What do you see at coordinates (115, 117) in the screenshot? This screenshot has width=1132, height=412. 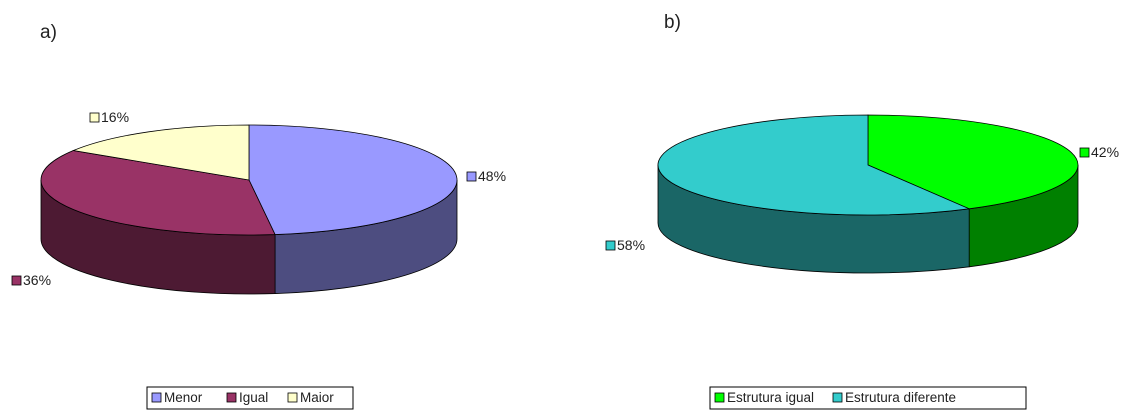 I see `value-label-maior-text: 16%` at bounding box center [115, 117].